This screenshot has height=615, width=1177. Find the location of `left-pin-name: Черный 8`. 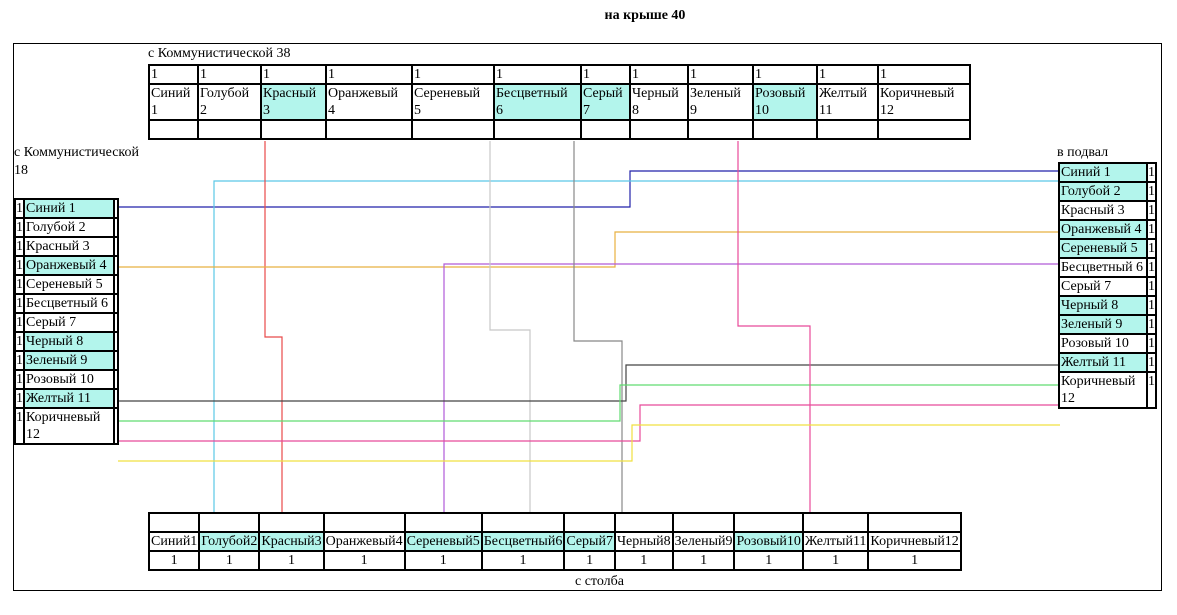

left-pin-name: Черный 8 is located at coordinates (69, 341).